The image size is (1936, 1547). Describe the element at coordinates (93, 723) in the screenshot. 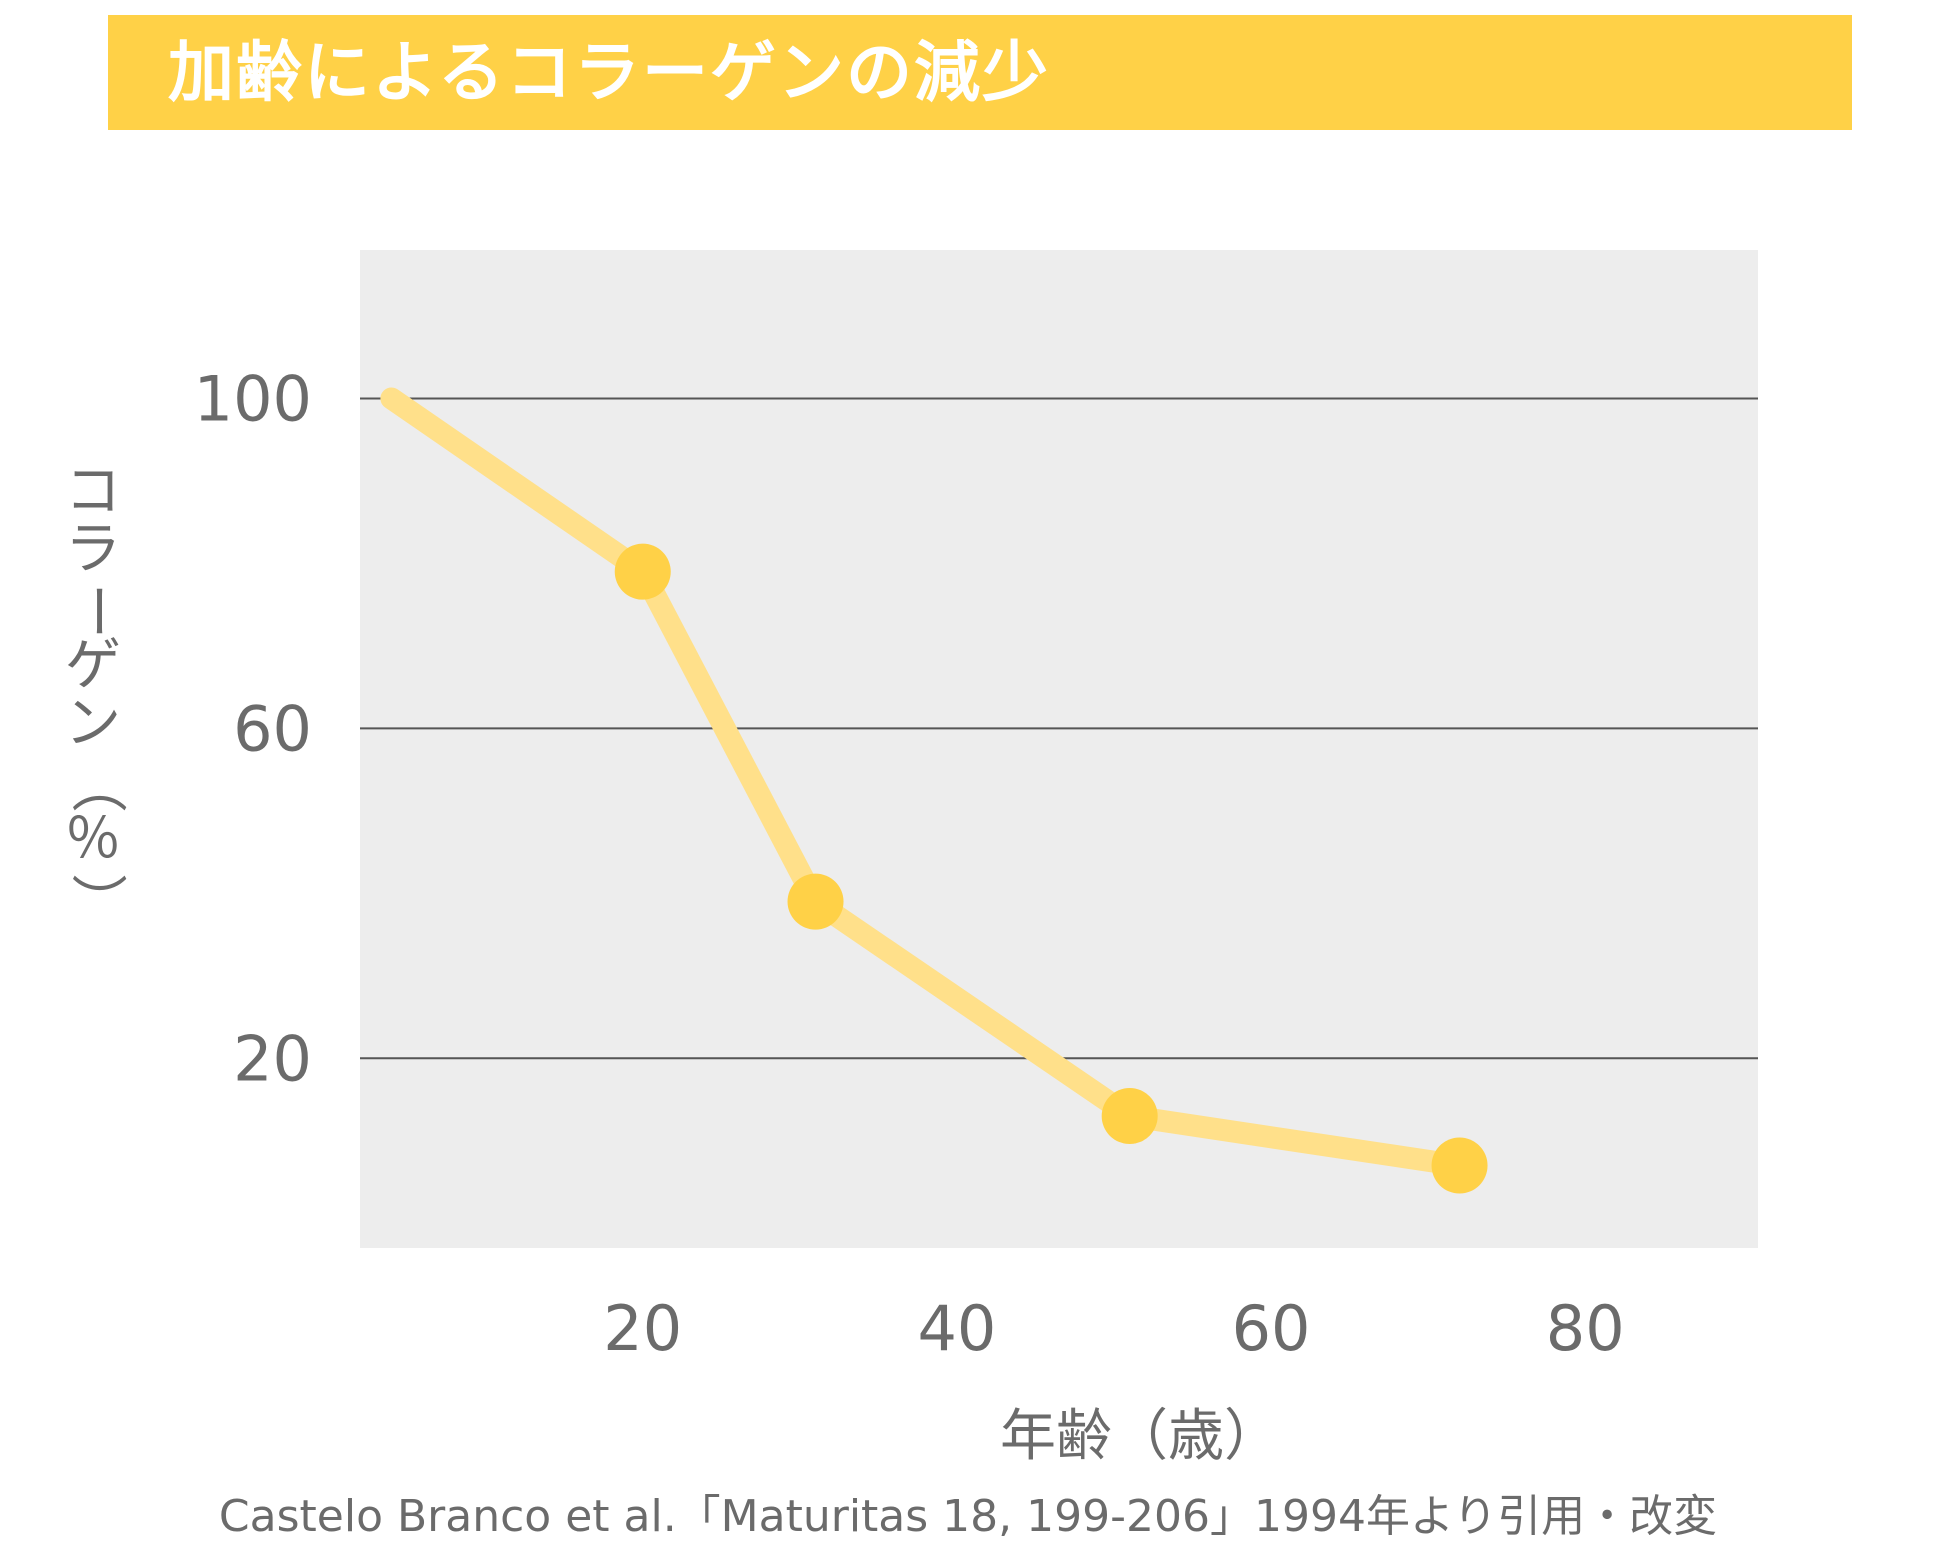

I see `y-axis-label-char: ン` at that location.